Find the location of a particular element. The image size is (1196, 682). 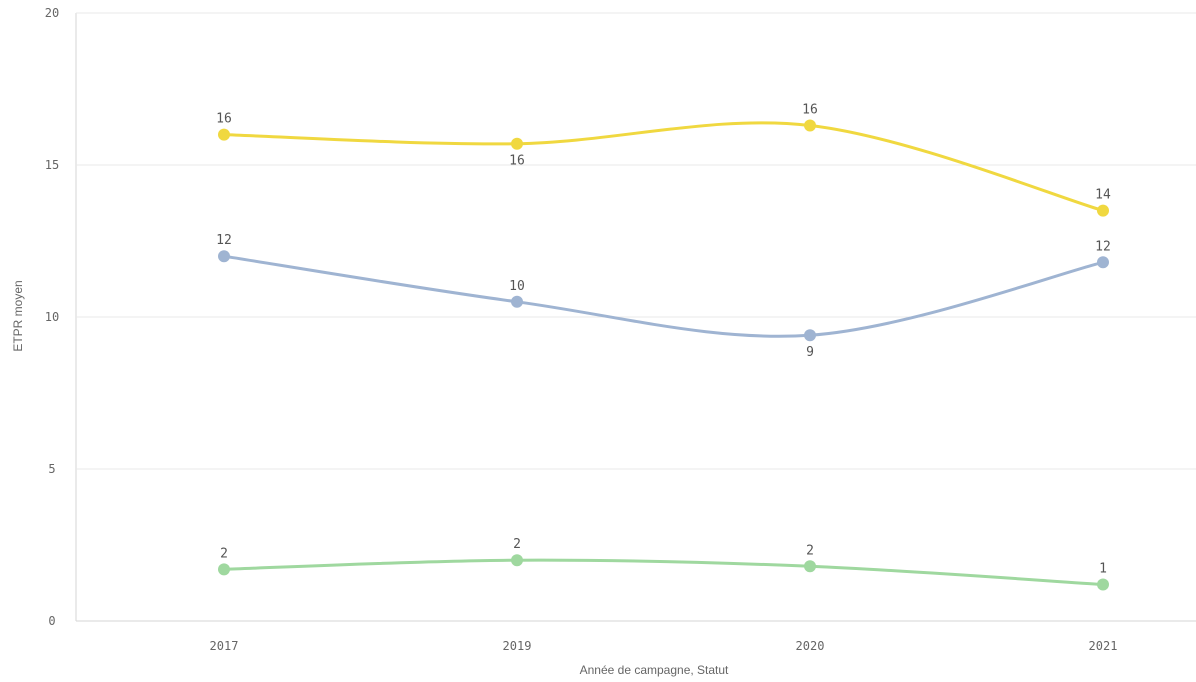

series-2: 12 10 9 12 is located at coordinates (663, 296).